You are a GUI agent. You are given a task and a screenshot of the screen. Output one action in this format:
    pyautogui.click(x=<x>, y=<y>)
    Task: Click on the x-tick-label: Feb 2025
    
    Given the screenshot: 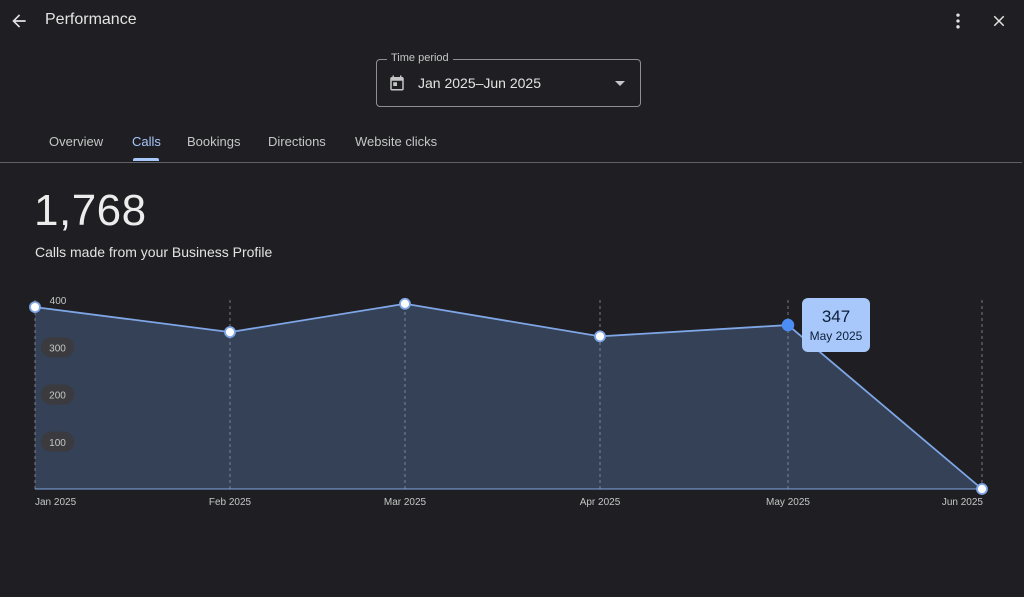 What is the action you would take?
    pyautogui.click(x=230, y=502)
    